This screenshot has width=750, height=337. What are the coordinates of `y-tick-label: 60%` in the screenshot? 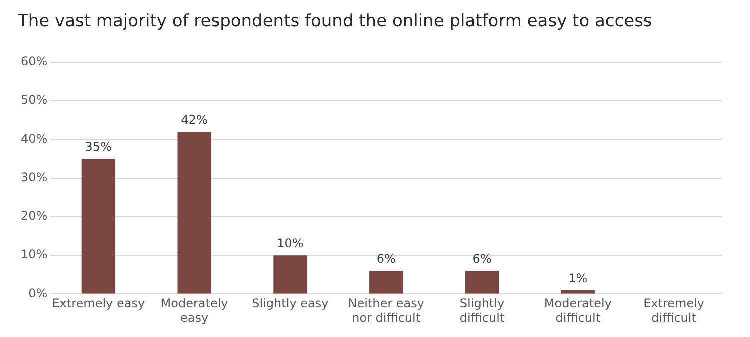 It's located at (34, 61).